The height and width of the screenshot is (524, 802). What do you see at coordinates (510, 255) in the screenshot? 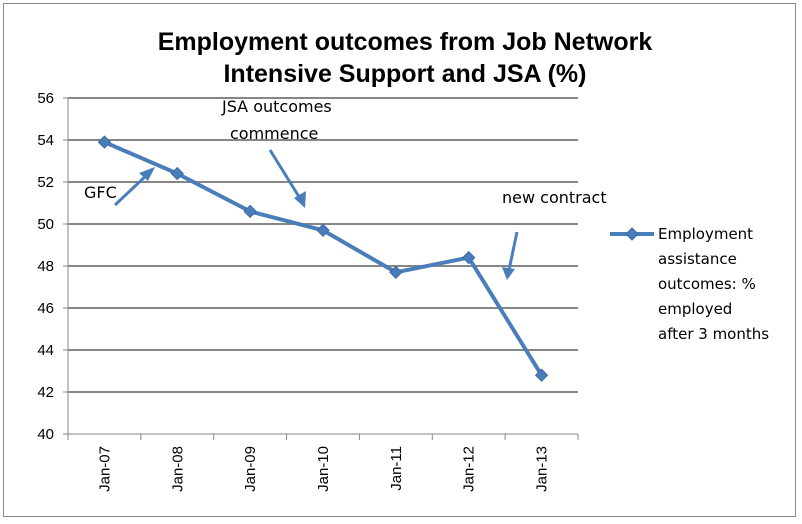
I see `new-contract-arrow` at bounding box center [510, 255].